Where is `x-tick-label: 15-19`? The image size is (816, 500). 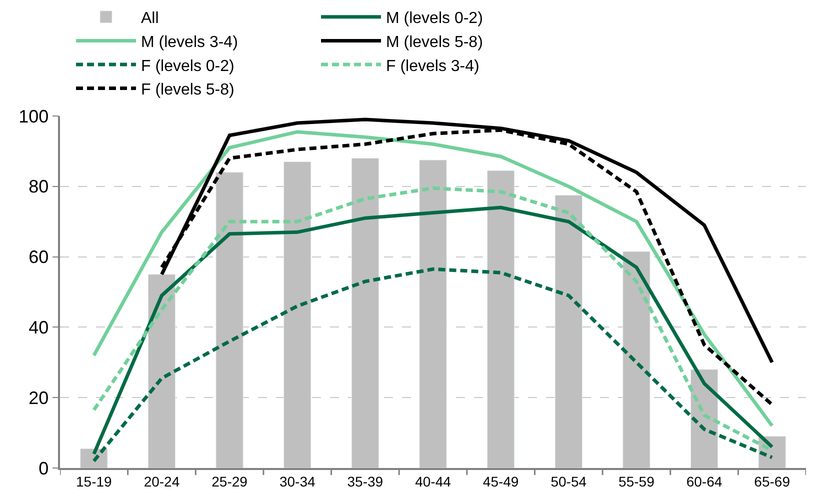
x-tick-label: 15-19 is located at coordinates (94, 482).